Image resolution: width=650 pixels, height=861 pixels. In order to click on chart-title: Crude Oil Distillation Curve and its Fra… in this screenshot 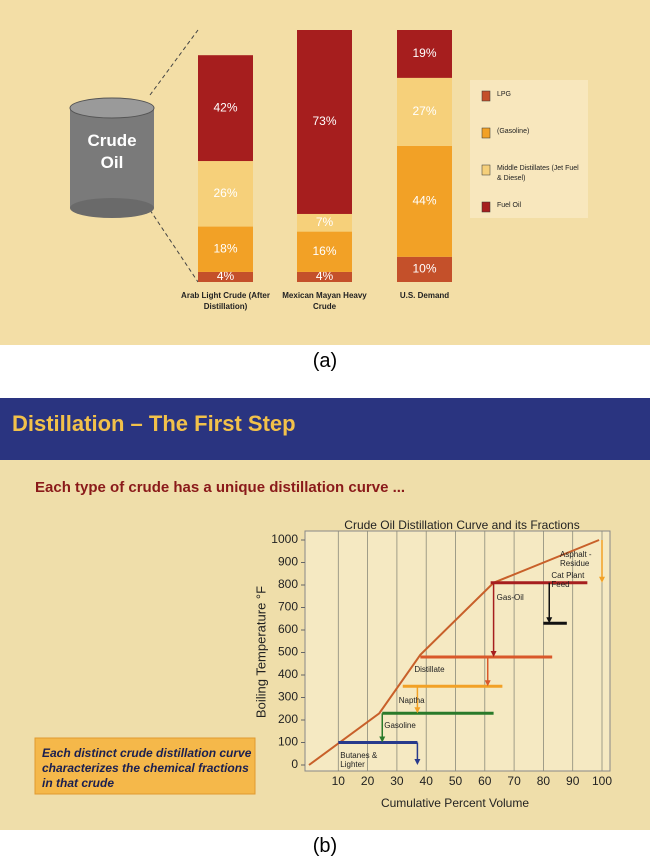, I will do `click(461, 525)`.